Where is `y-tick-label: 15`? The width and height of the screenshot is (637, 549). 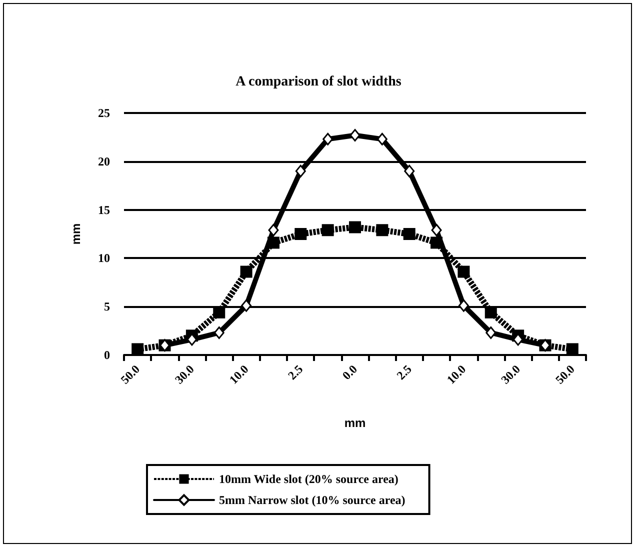
y-tick-label: 15 is located at coordinates (104, 209).